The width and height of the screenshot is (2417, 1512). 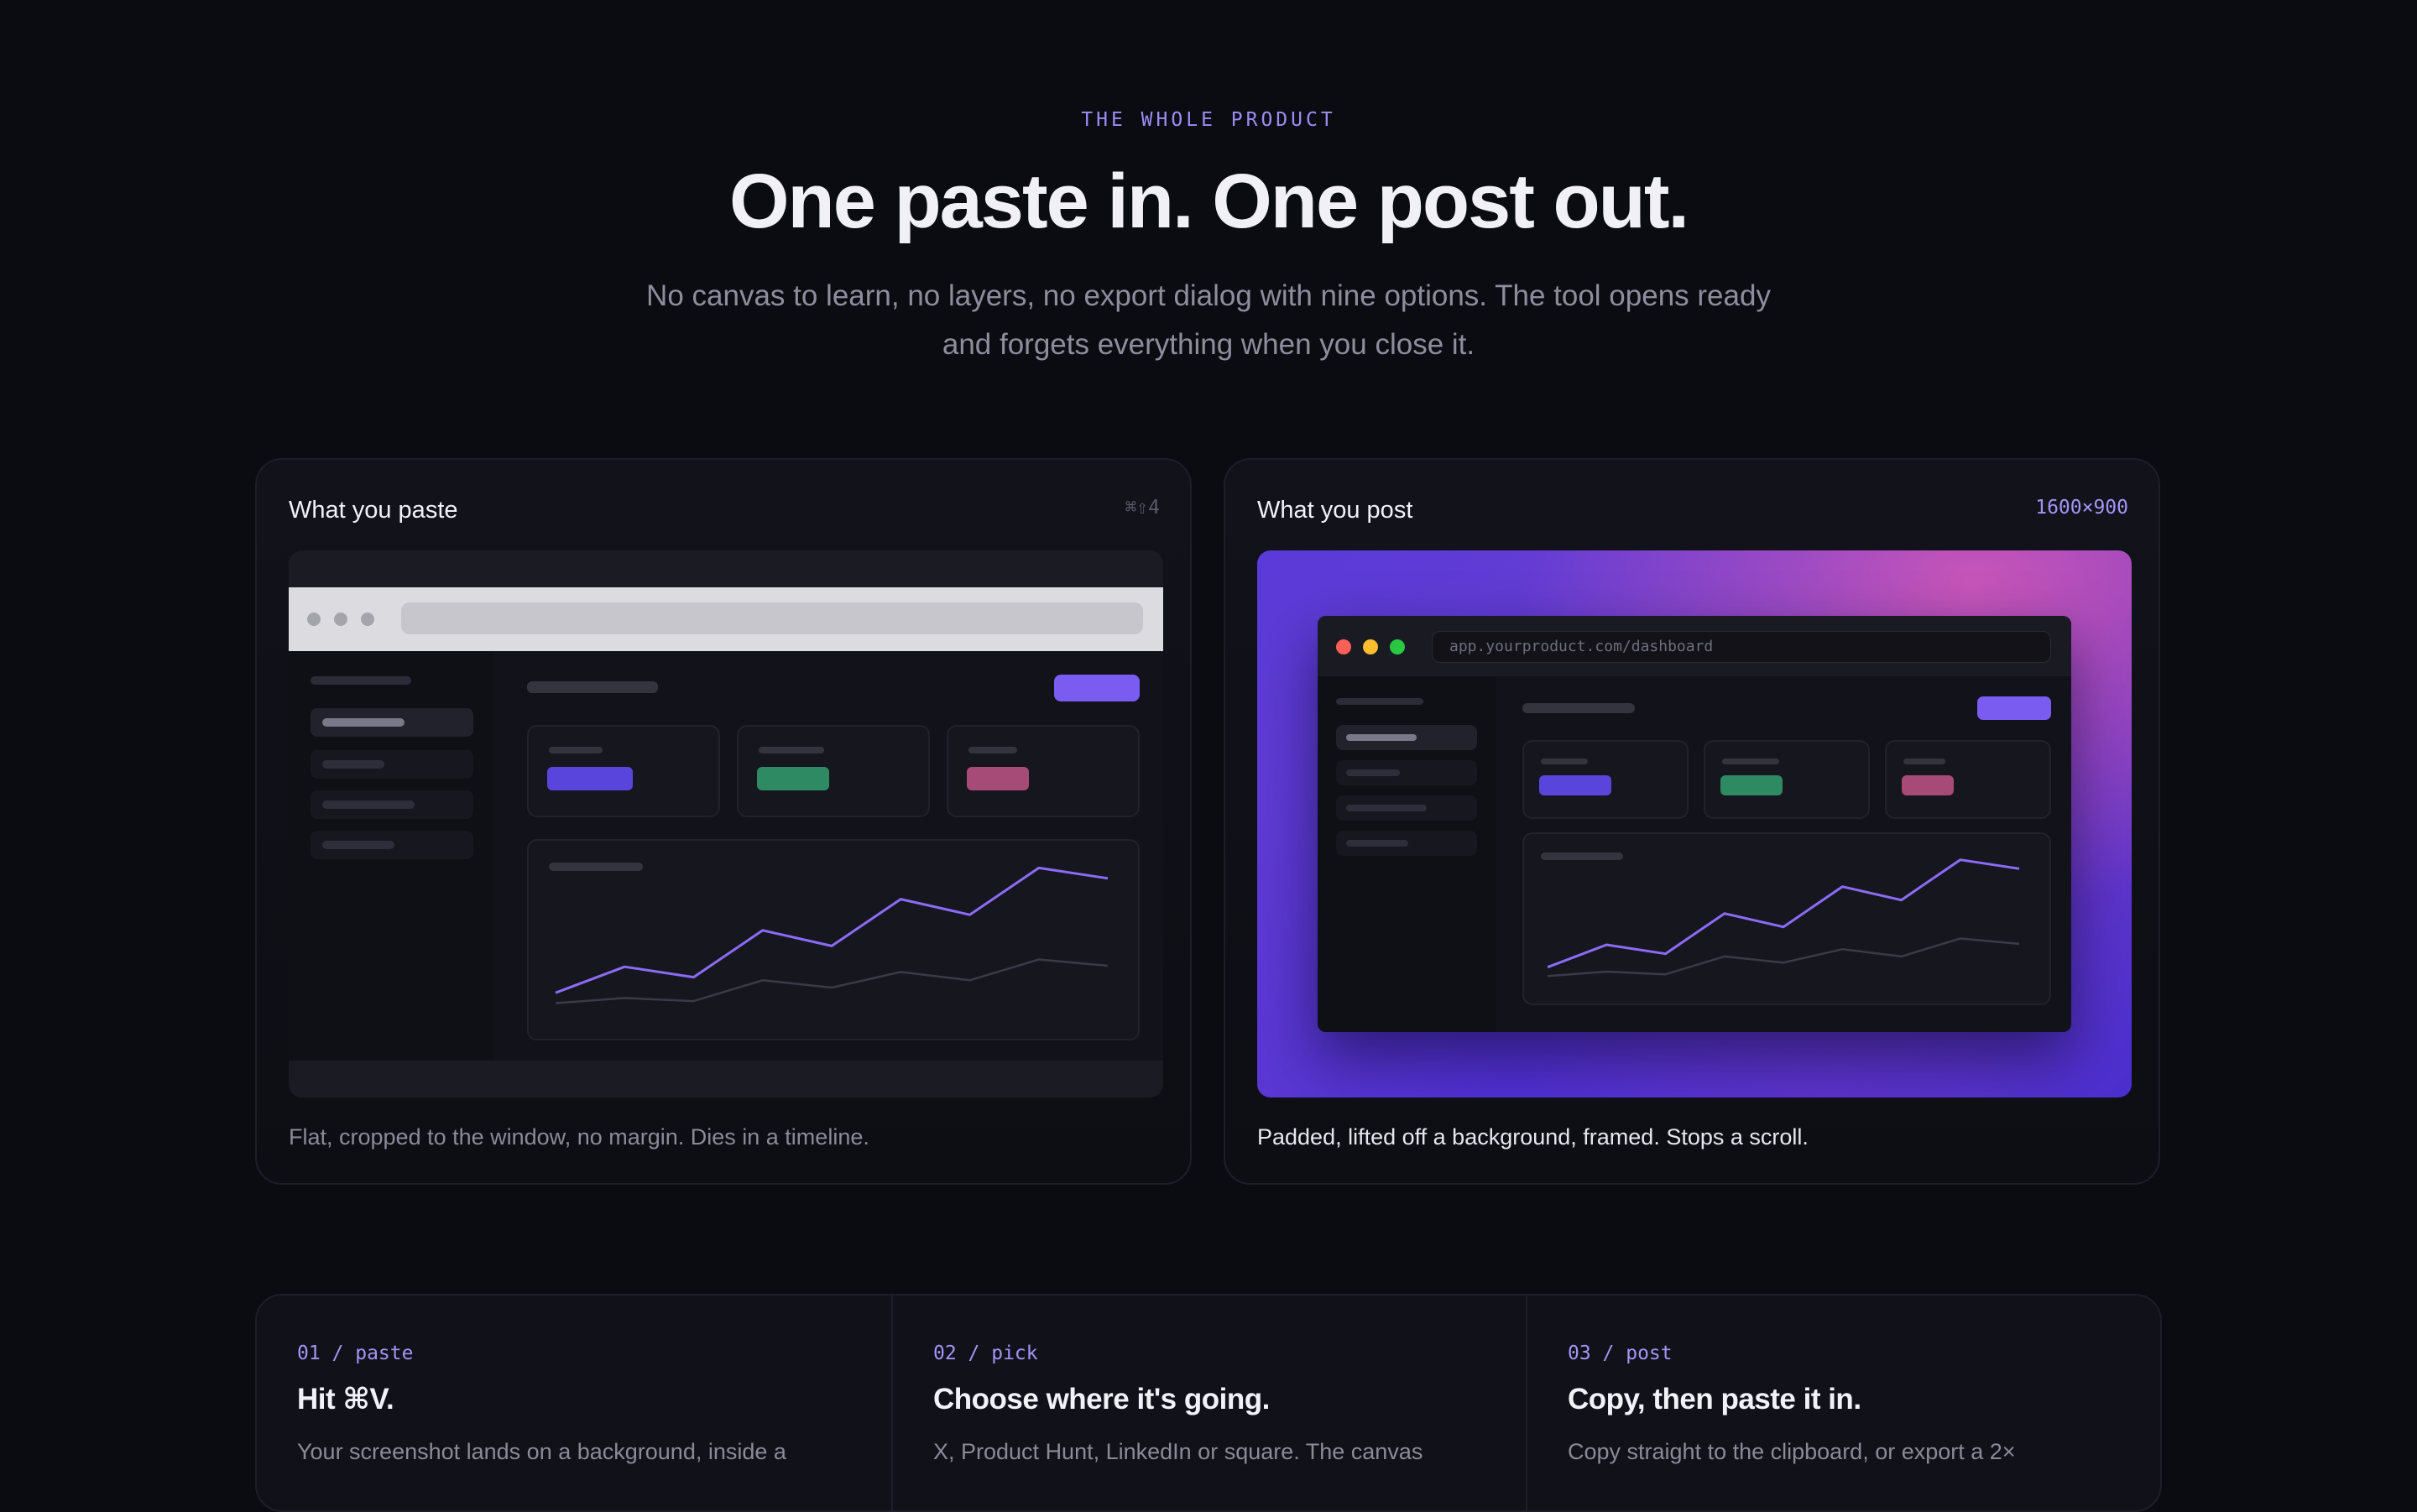 What do you see at coordinates (1208, 202) in the screenshot?
I see `page-title: One paste in. One post out.` at bounding box center [1208, 202].